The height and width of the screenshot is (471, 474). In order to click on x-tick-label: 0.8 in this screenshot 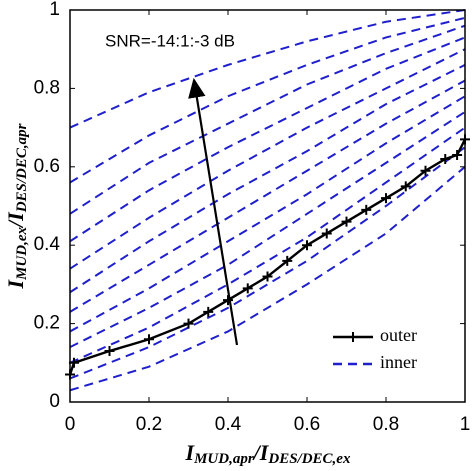, I will do `click(386, 424)`.